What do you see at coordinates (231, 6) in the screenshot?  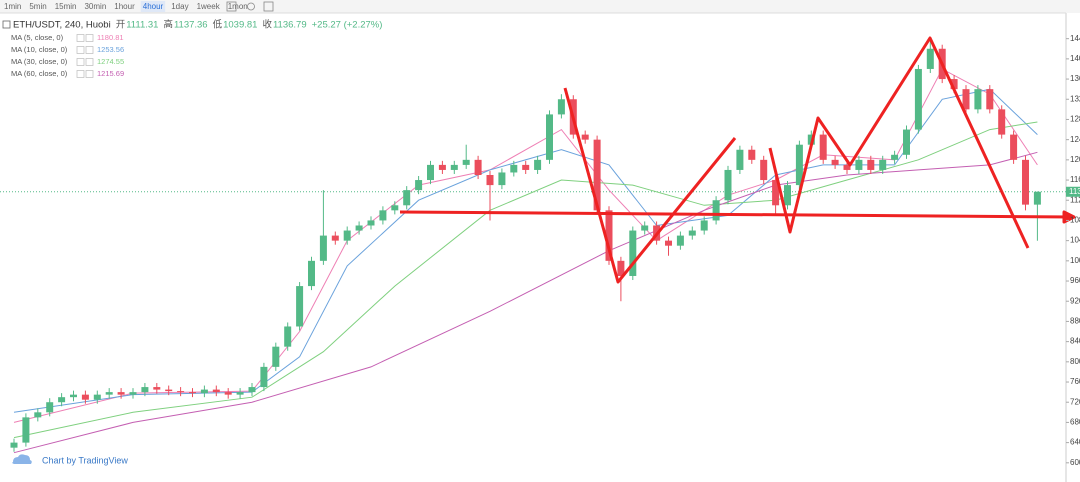 I see `icon-compare` at bounding box center [231, 6].